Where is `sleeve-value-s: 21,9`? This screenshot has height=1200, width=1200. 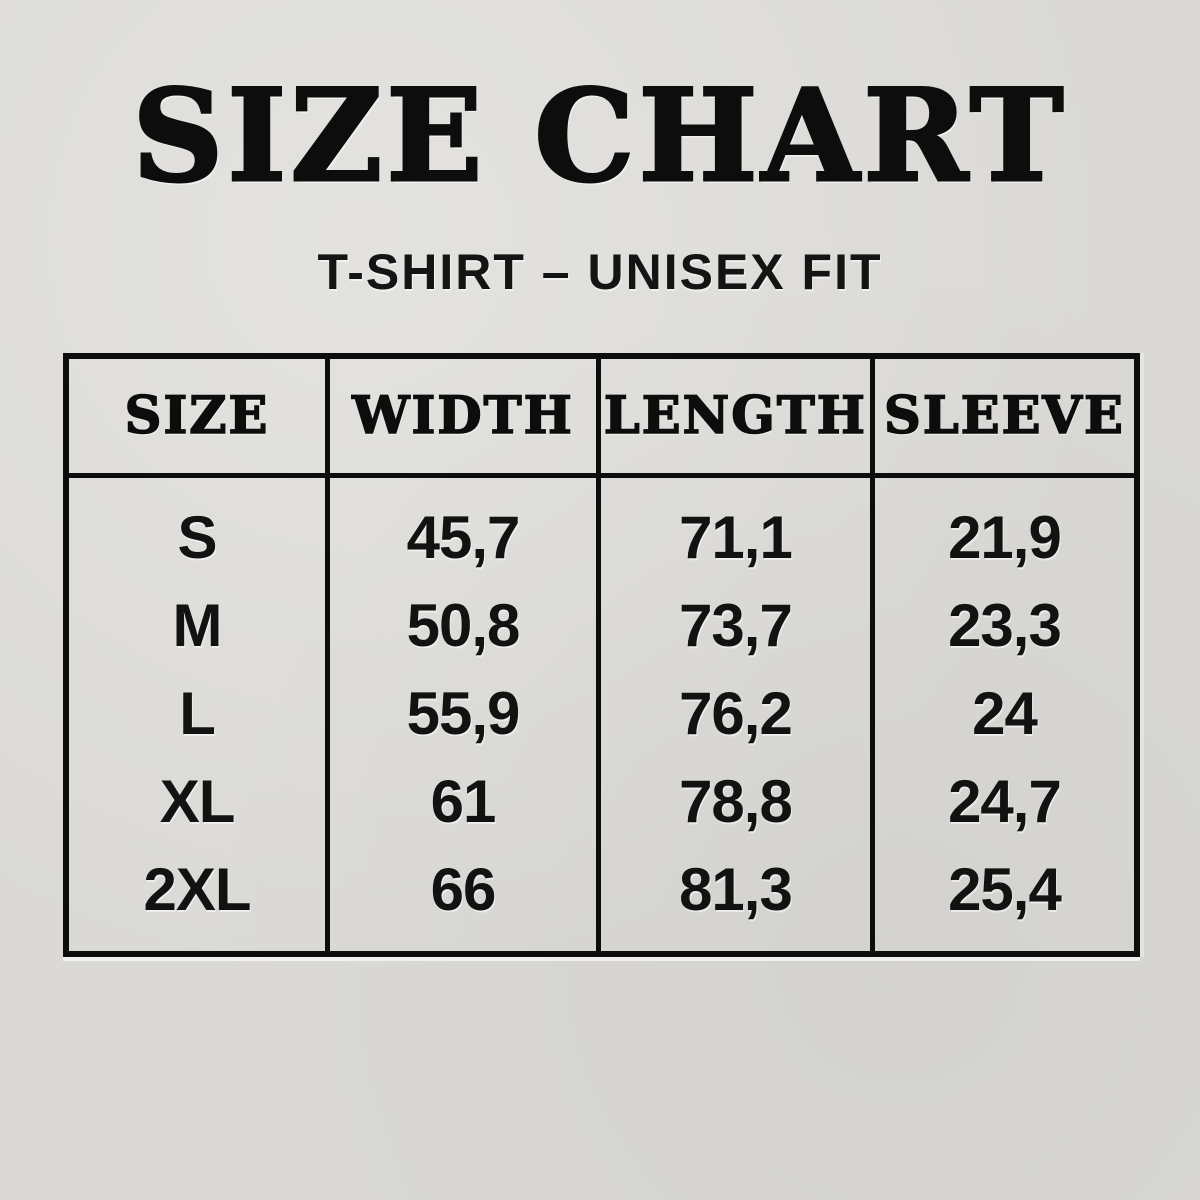
sleeve-value-s: 21,9 is located at coordinates (1005, 538).